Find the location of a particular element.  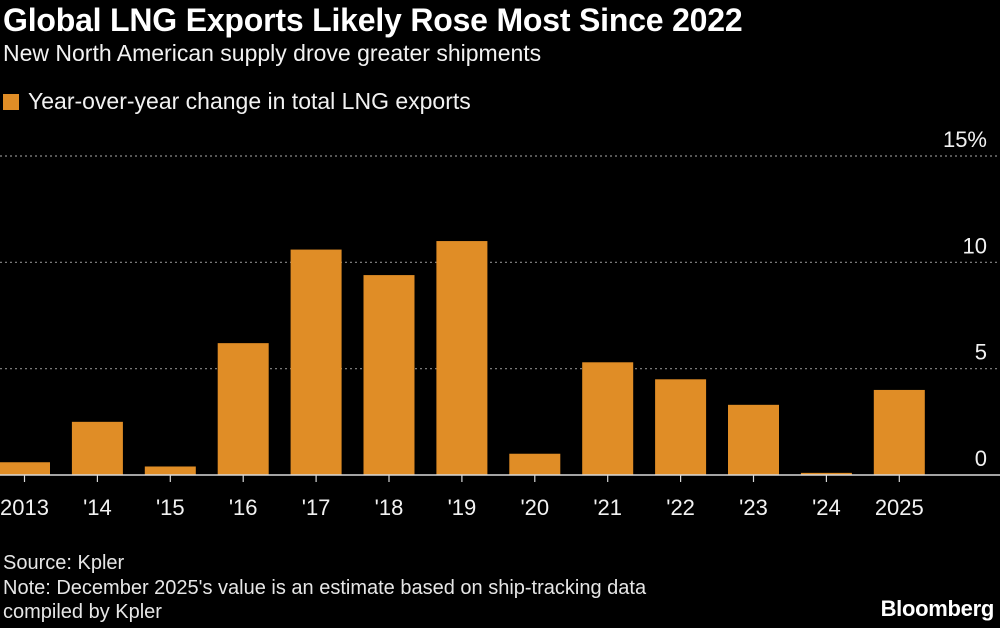

y-tick-label: 10 is located at coordinates (975, 245).